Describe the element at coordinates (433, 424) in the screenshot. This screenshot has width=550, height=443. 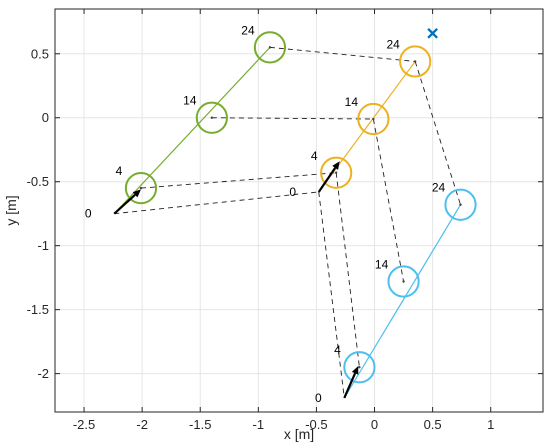
I see `x-tick-label: 0.5` at that location.